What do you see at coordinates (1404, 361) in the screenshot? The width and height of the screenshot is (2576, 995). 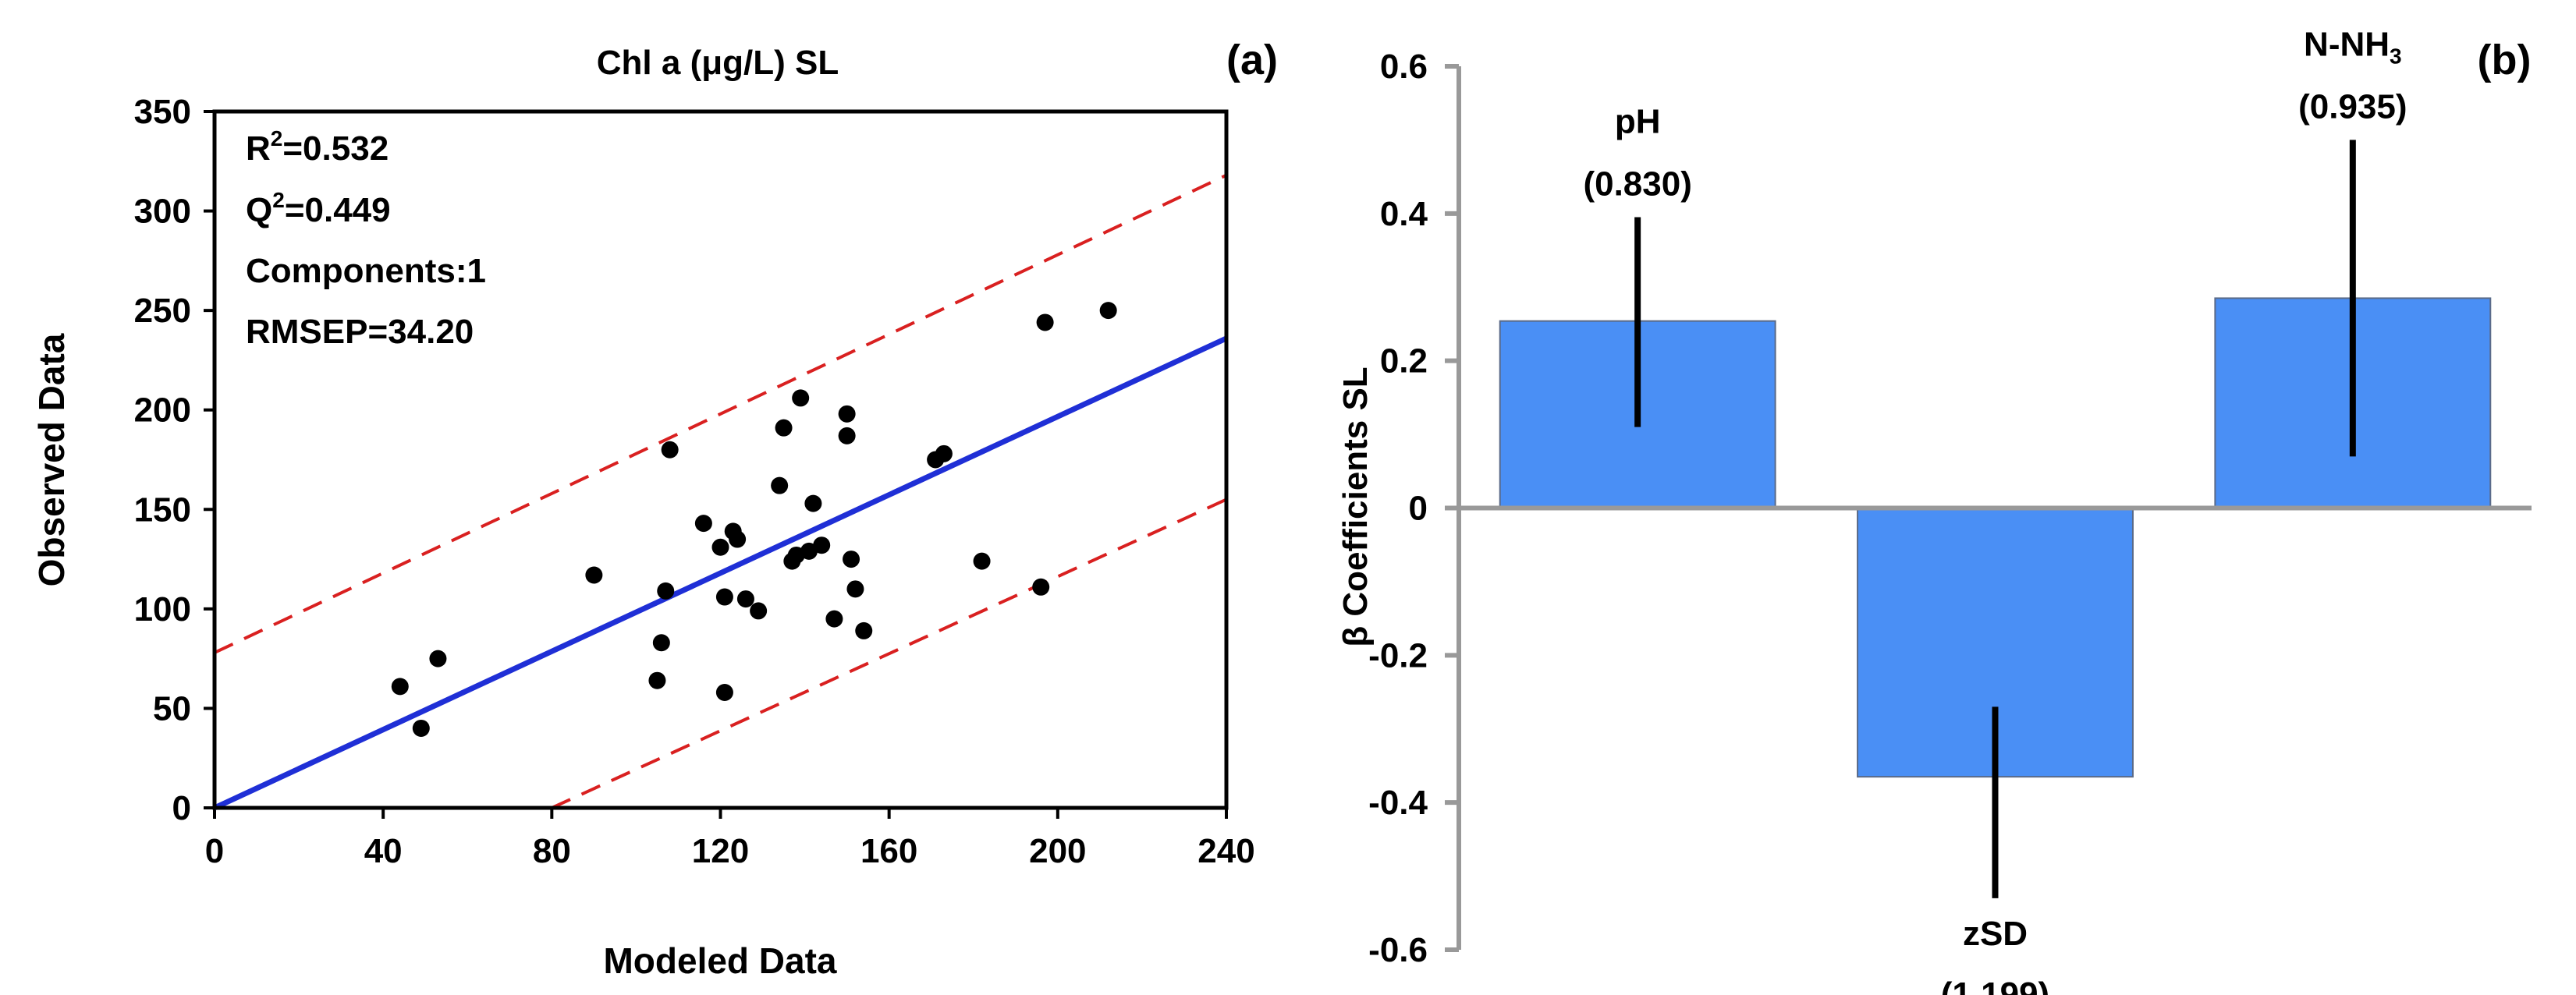 I see `bar-y-tick-label: 0.2` at bounding box center [1404, 361].